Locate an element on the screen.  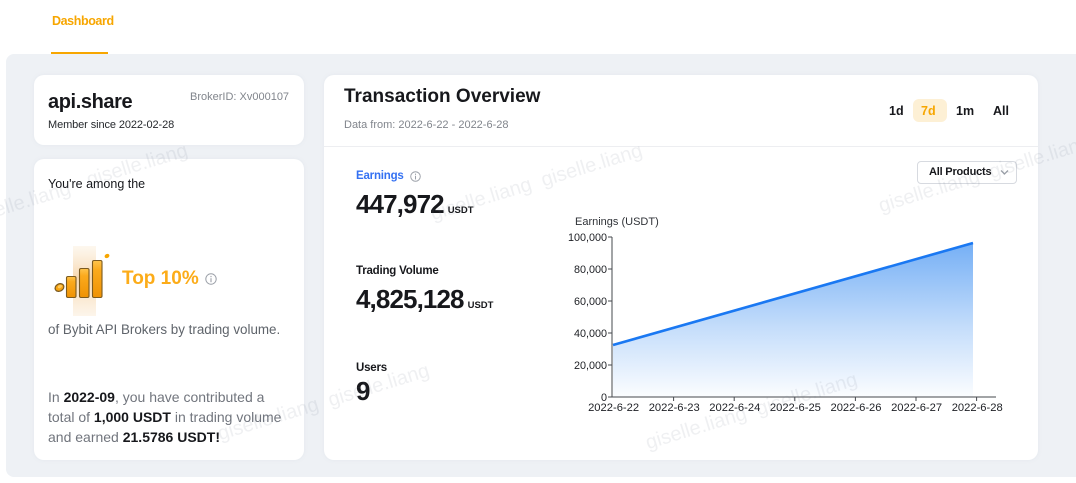
svg-text: 80,000 is located at coordinates (590, 270).